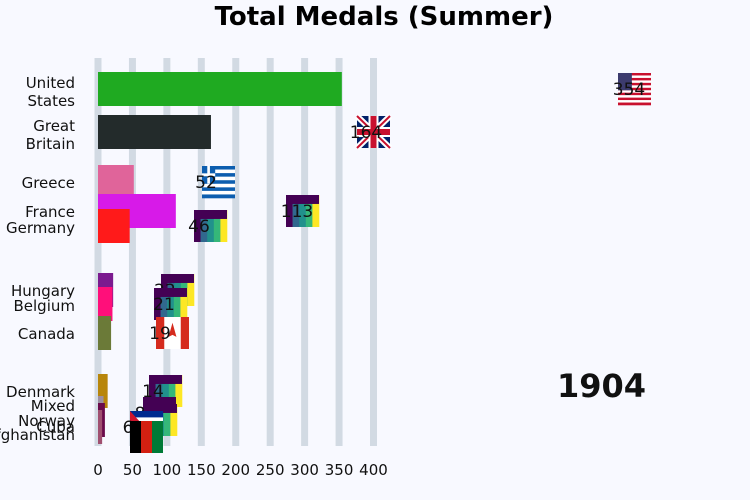 This screenshot has height=500, width=750. What do you see at coordinates (50, 144) in the screenshot?
I see `category-label: Britain` at bounding box center [50, 144].